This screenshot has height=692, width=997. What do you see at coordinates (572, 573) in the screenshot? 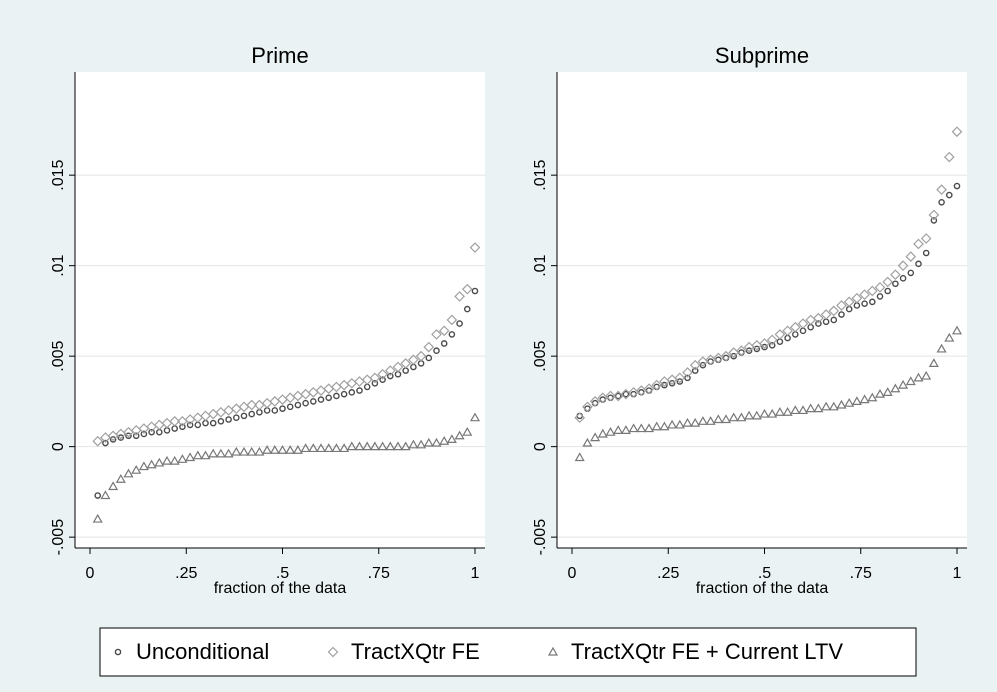
I see `x-tick-label: 0` at bounding box center [572, 573].